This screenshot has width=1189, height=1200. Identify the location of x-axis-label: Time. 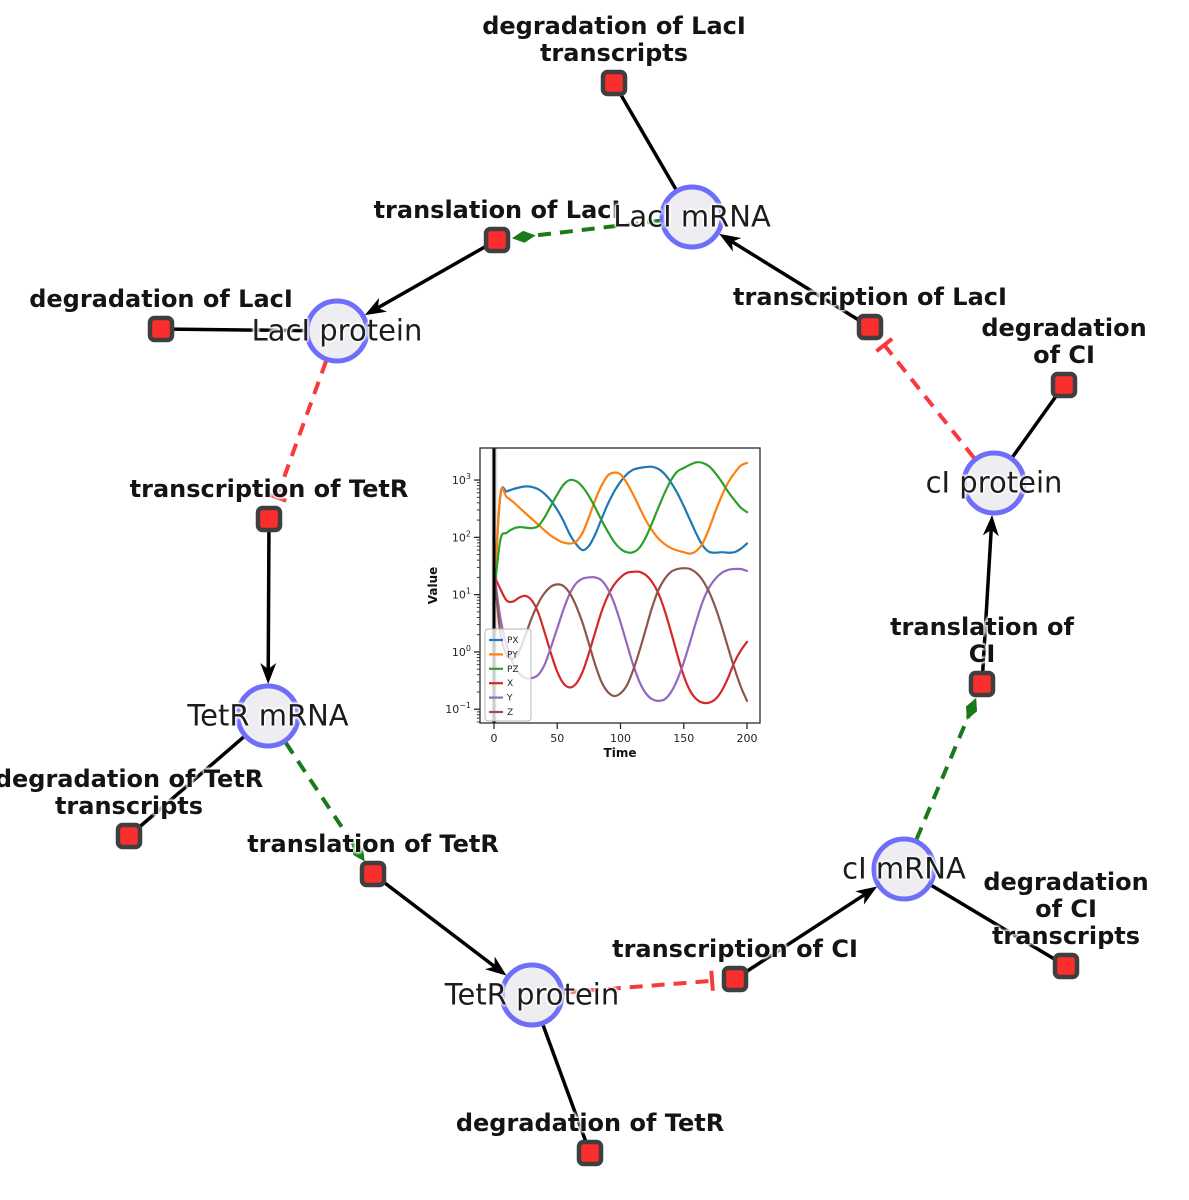
(620, 753).